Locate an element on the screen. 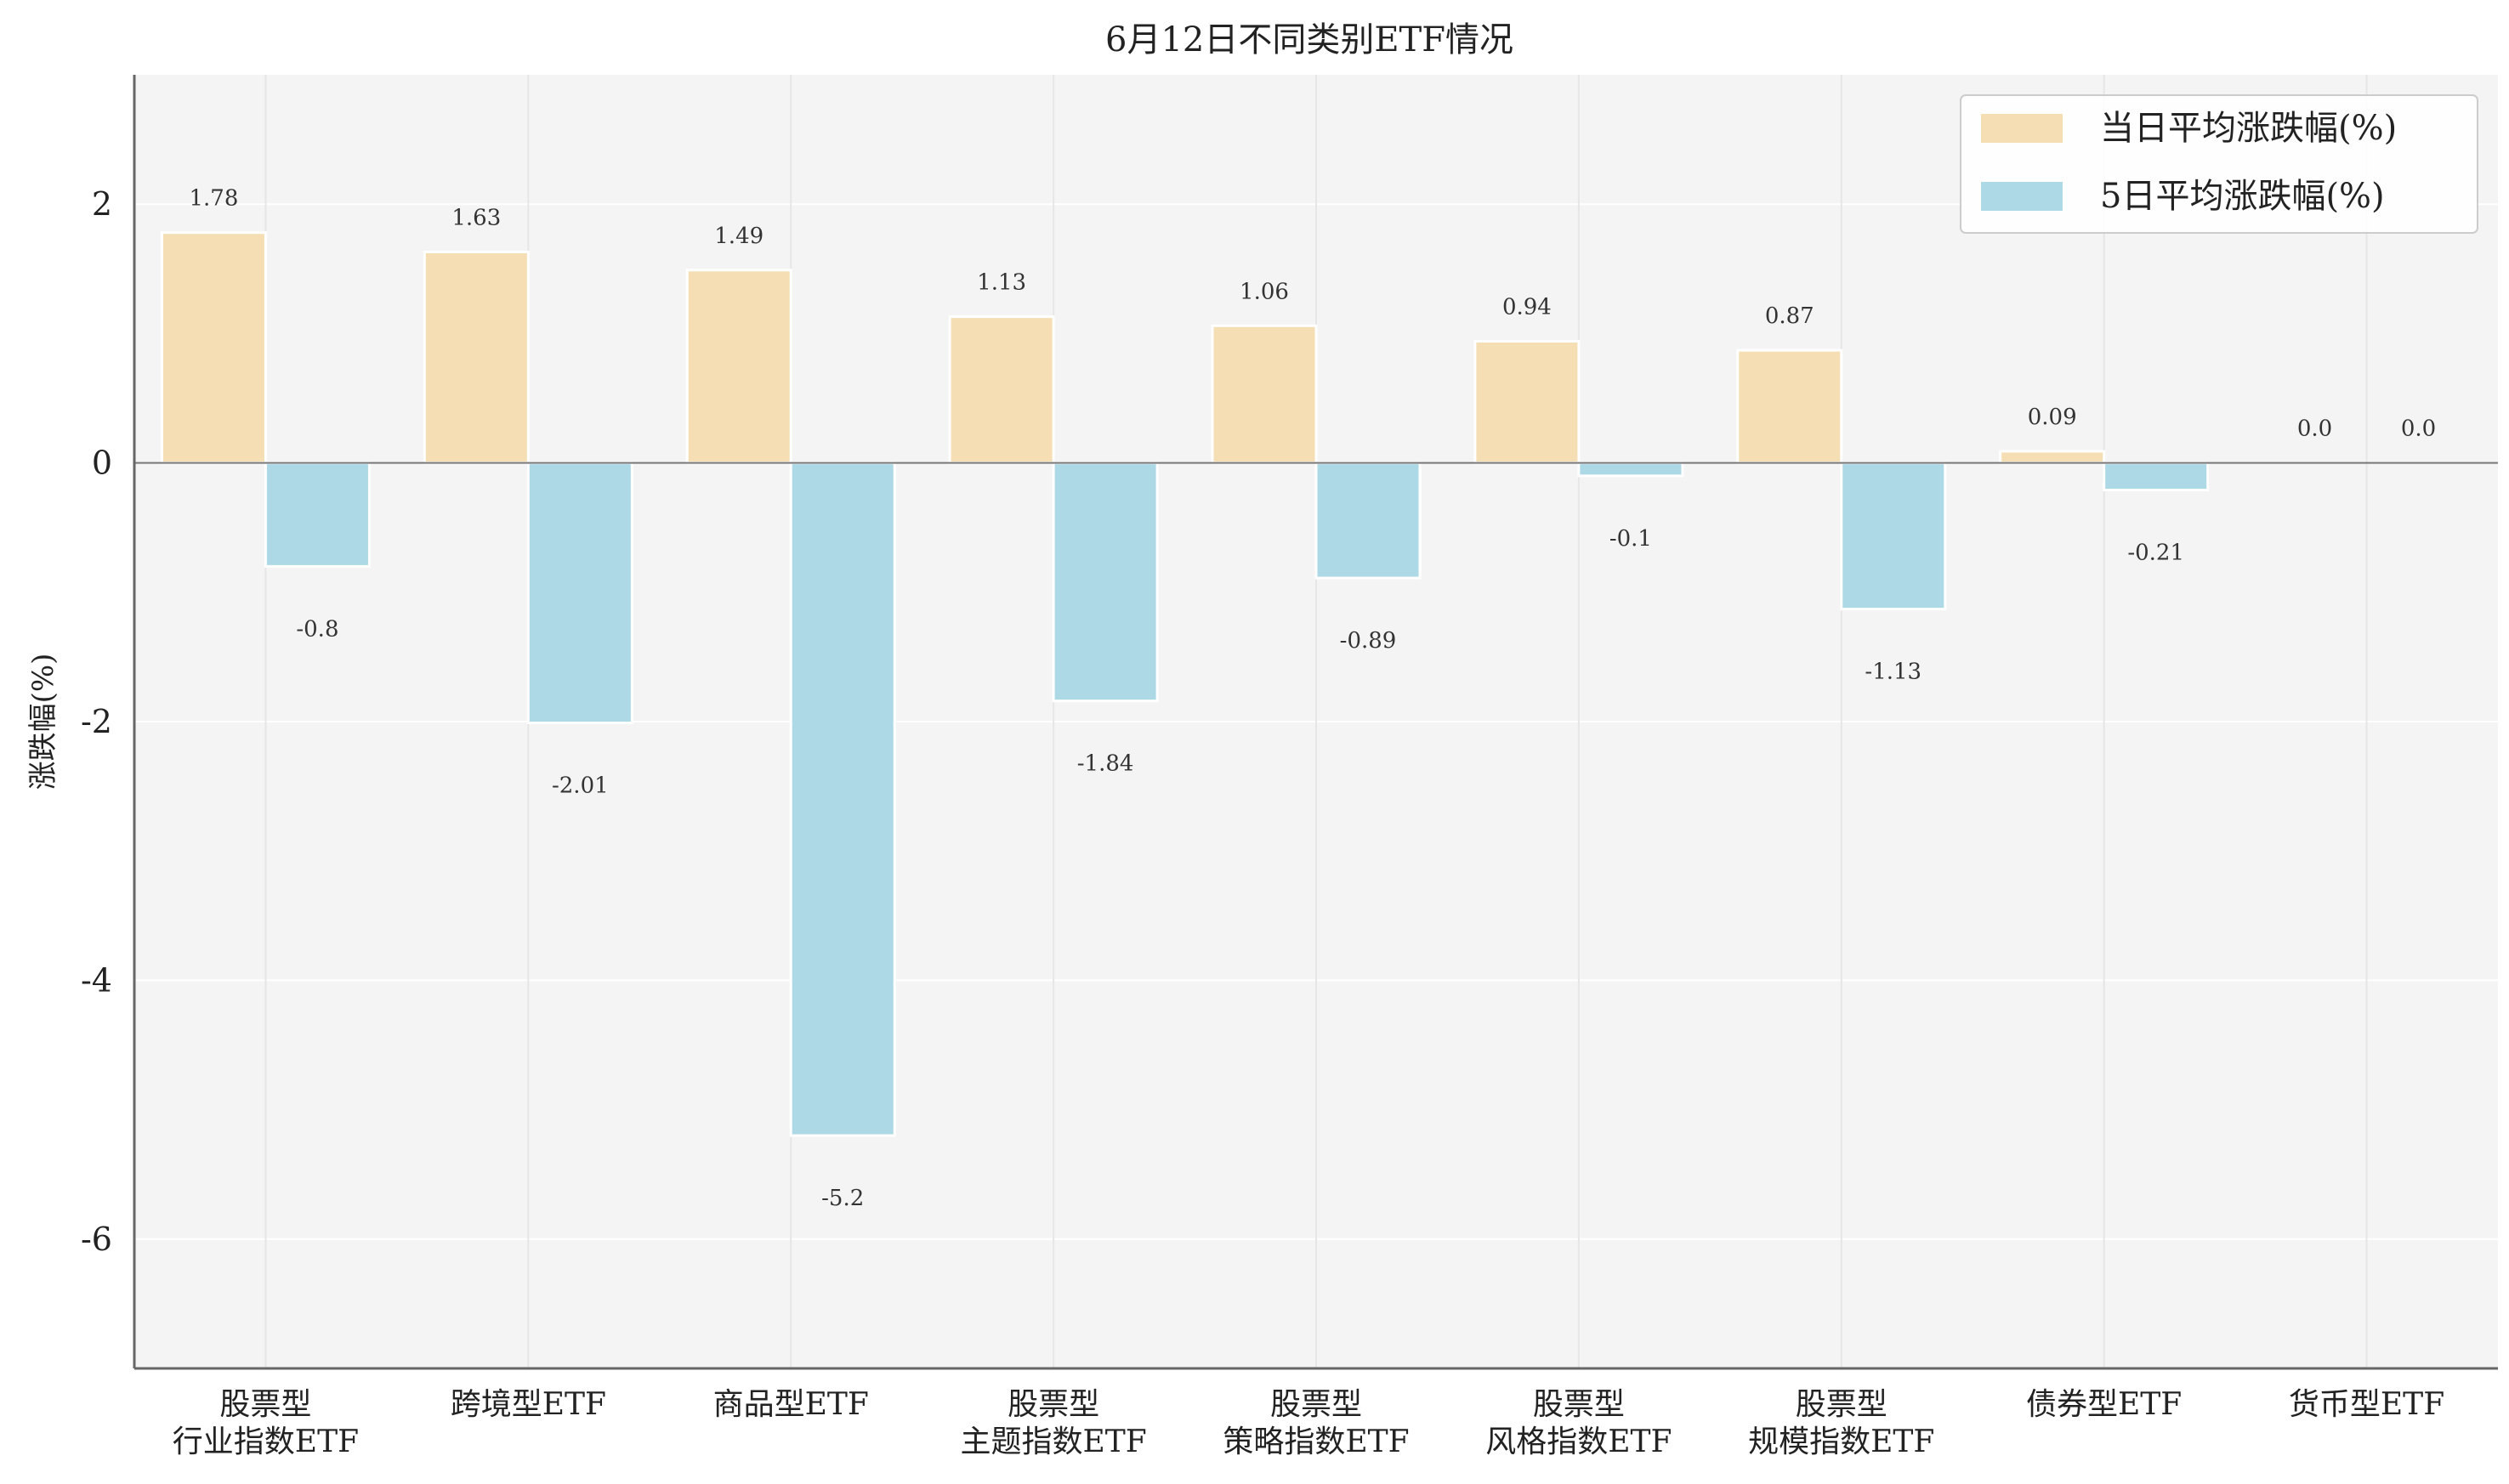  data-label: 1.06 is located at coordinates (1264, 291).